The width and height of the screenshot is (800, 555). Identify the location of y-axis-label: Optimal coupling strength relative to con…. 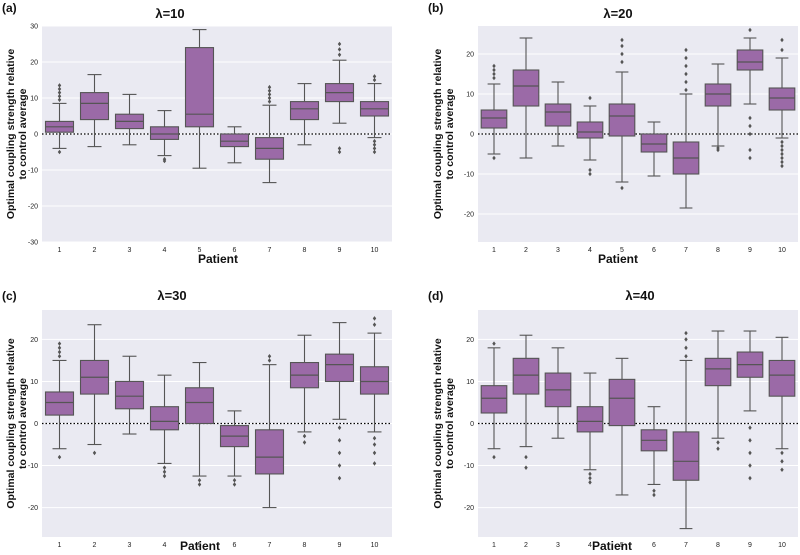
(444, 423).